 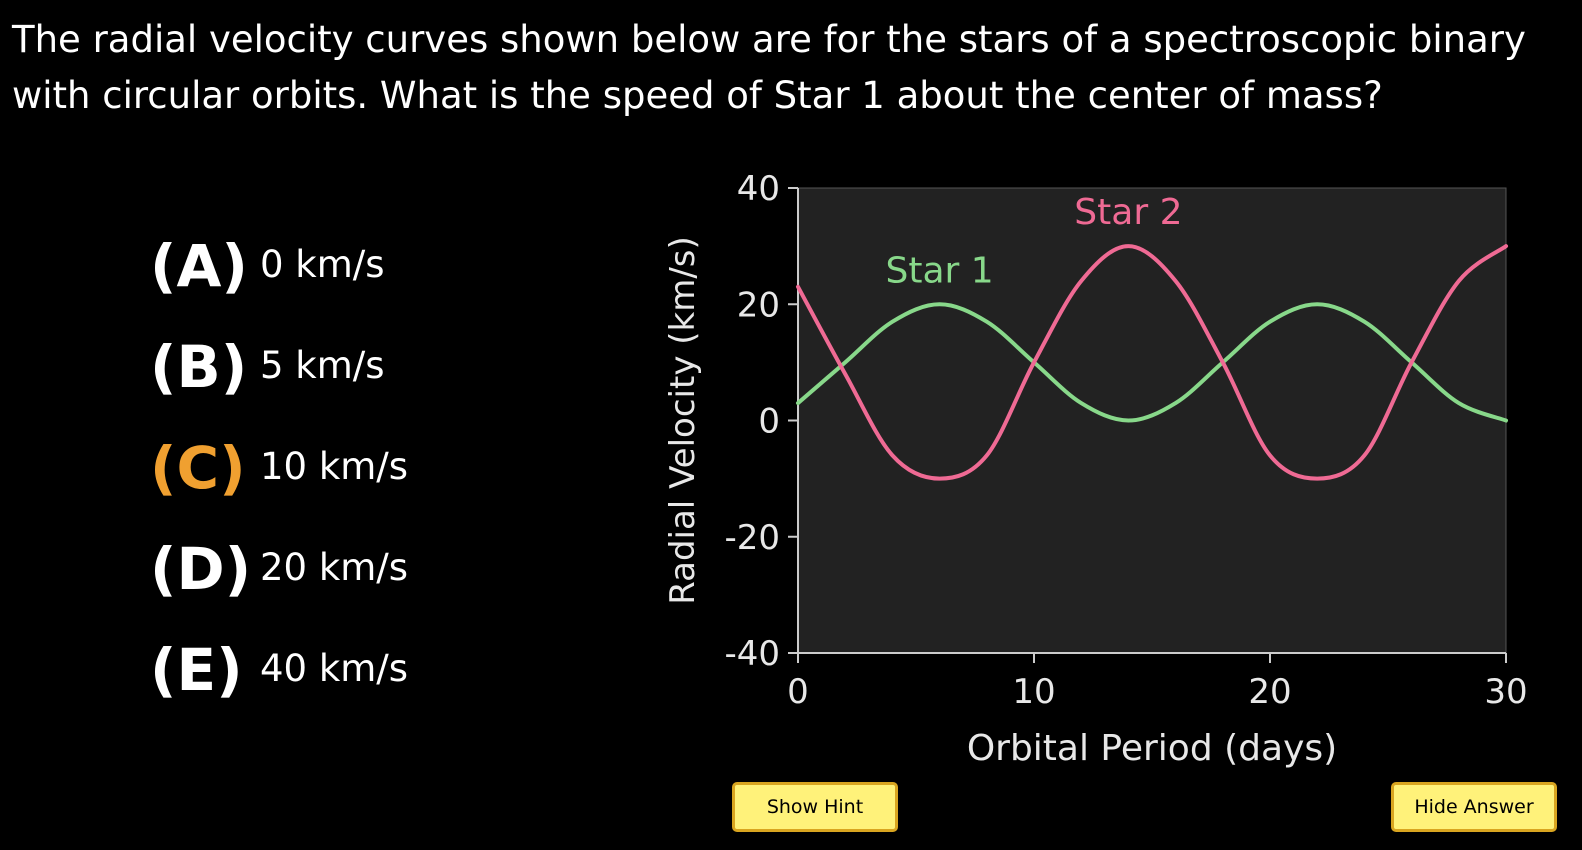 I want to click on series-label-2: Star 2, so click(x=1128, y=212).